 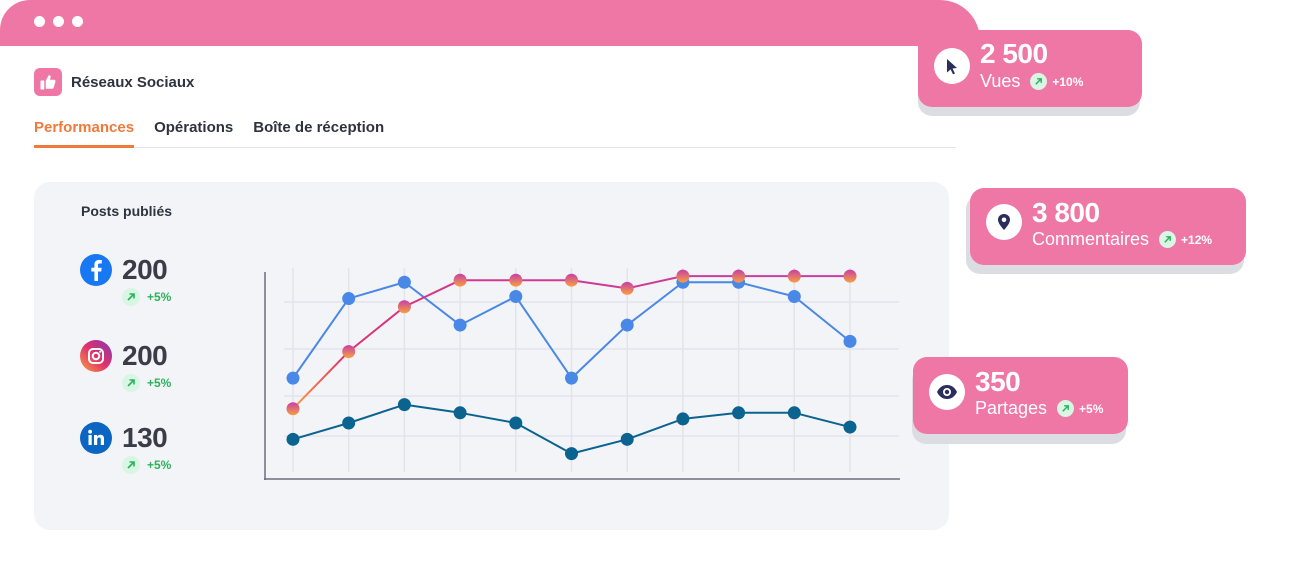 I want to click on card-value: 350, so click(x=998, y=381).